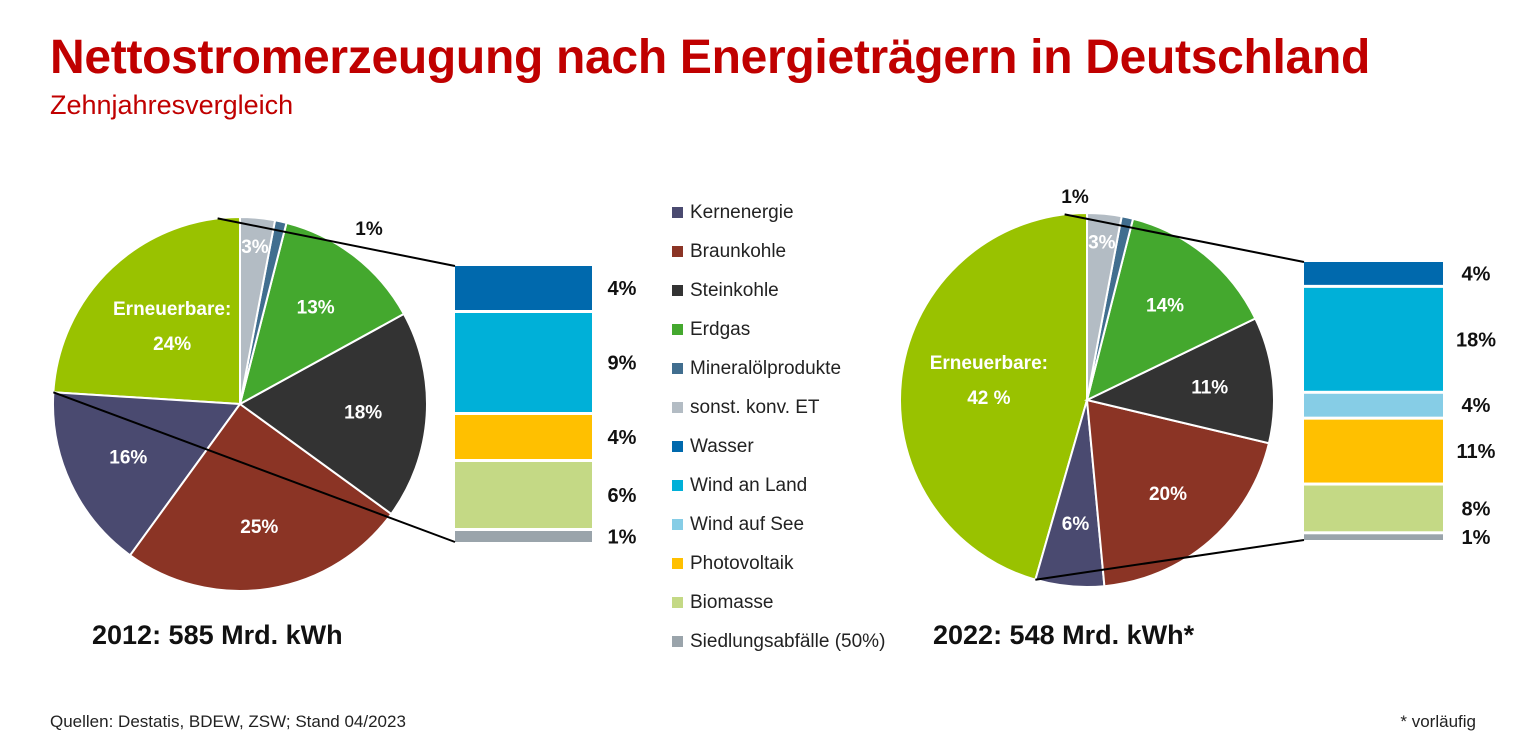 The width and height of the screenshot is (1520, 747). I want to click on legend-item-wind-auf-see: Wind auf See, so click(792, 524).